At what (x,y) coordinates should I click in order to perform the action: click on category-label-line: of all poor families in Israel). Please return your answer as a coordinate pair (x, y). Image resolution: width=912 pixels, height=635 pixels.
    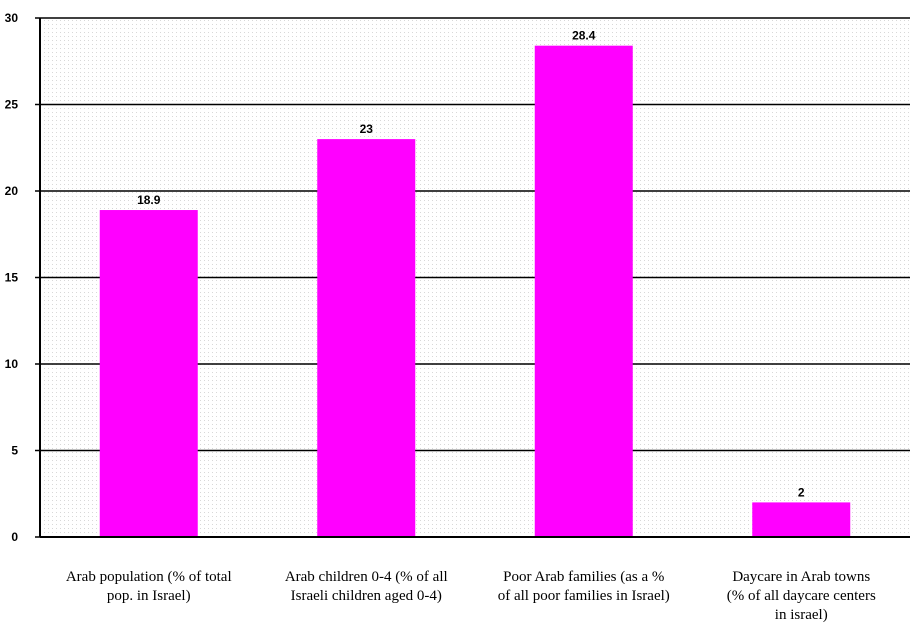
    Looking at the image, I should click on (584, 596).